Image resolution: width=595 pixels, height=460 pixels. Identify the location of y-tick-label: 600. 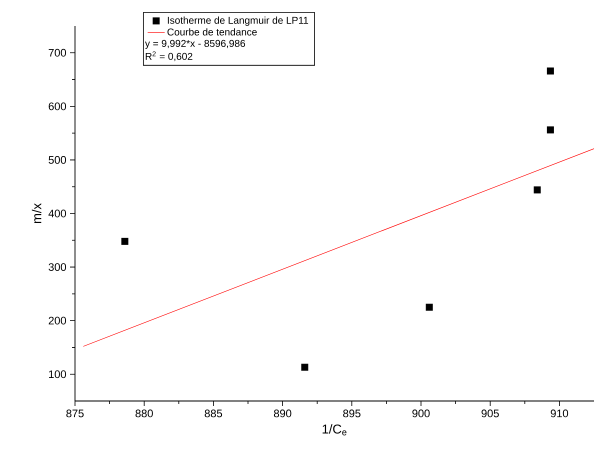
(57, 106).